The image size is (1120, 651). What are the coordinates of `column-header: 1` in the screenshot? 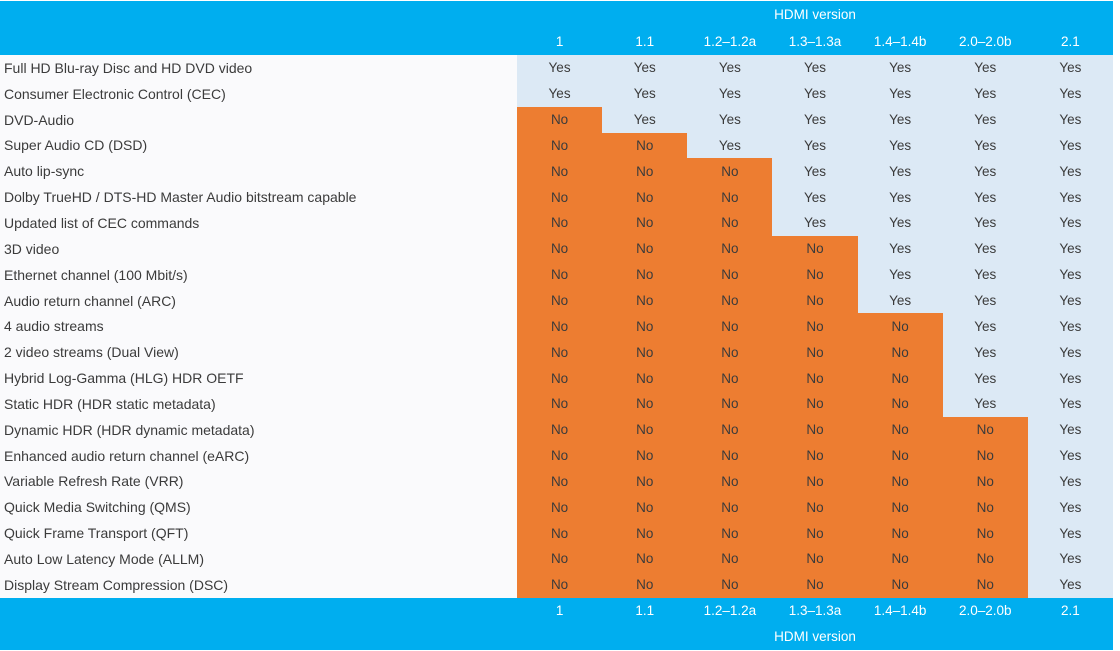 It's located at (559, 41).